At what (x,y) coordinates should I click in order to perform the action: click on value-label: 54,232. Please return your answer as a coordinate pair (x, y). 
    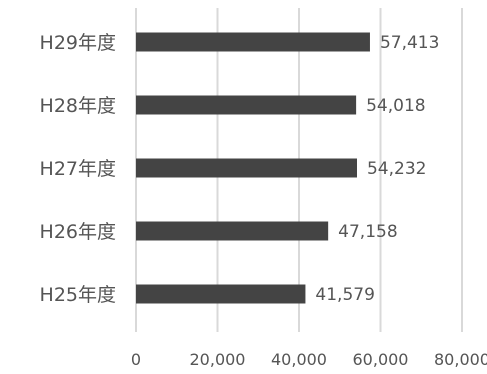
    Looking at the image, I should click on (396, 169).